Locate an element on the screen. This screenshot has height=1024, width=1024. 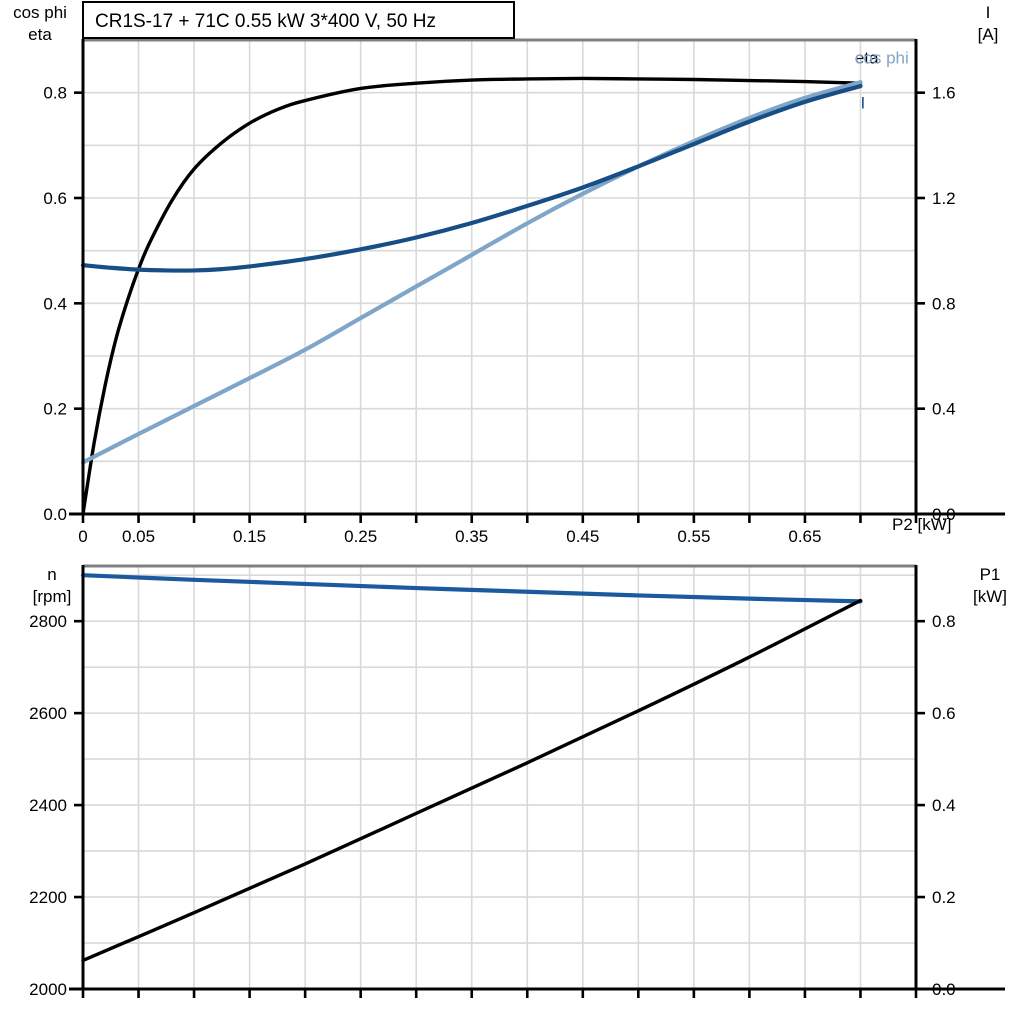
x-axis-tick-label: 0.05 is located at coordinates (138, 536).